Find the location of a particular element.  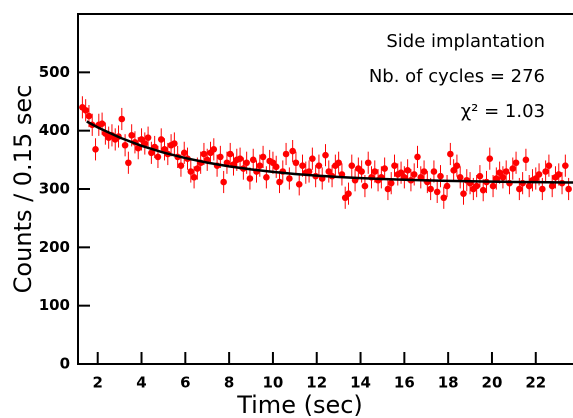

y-tick-label: 500 is located at coordinates (54, 72).